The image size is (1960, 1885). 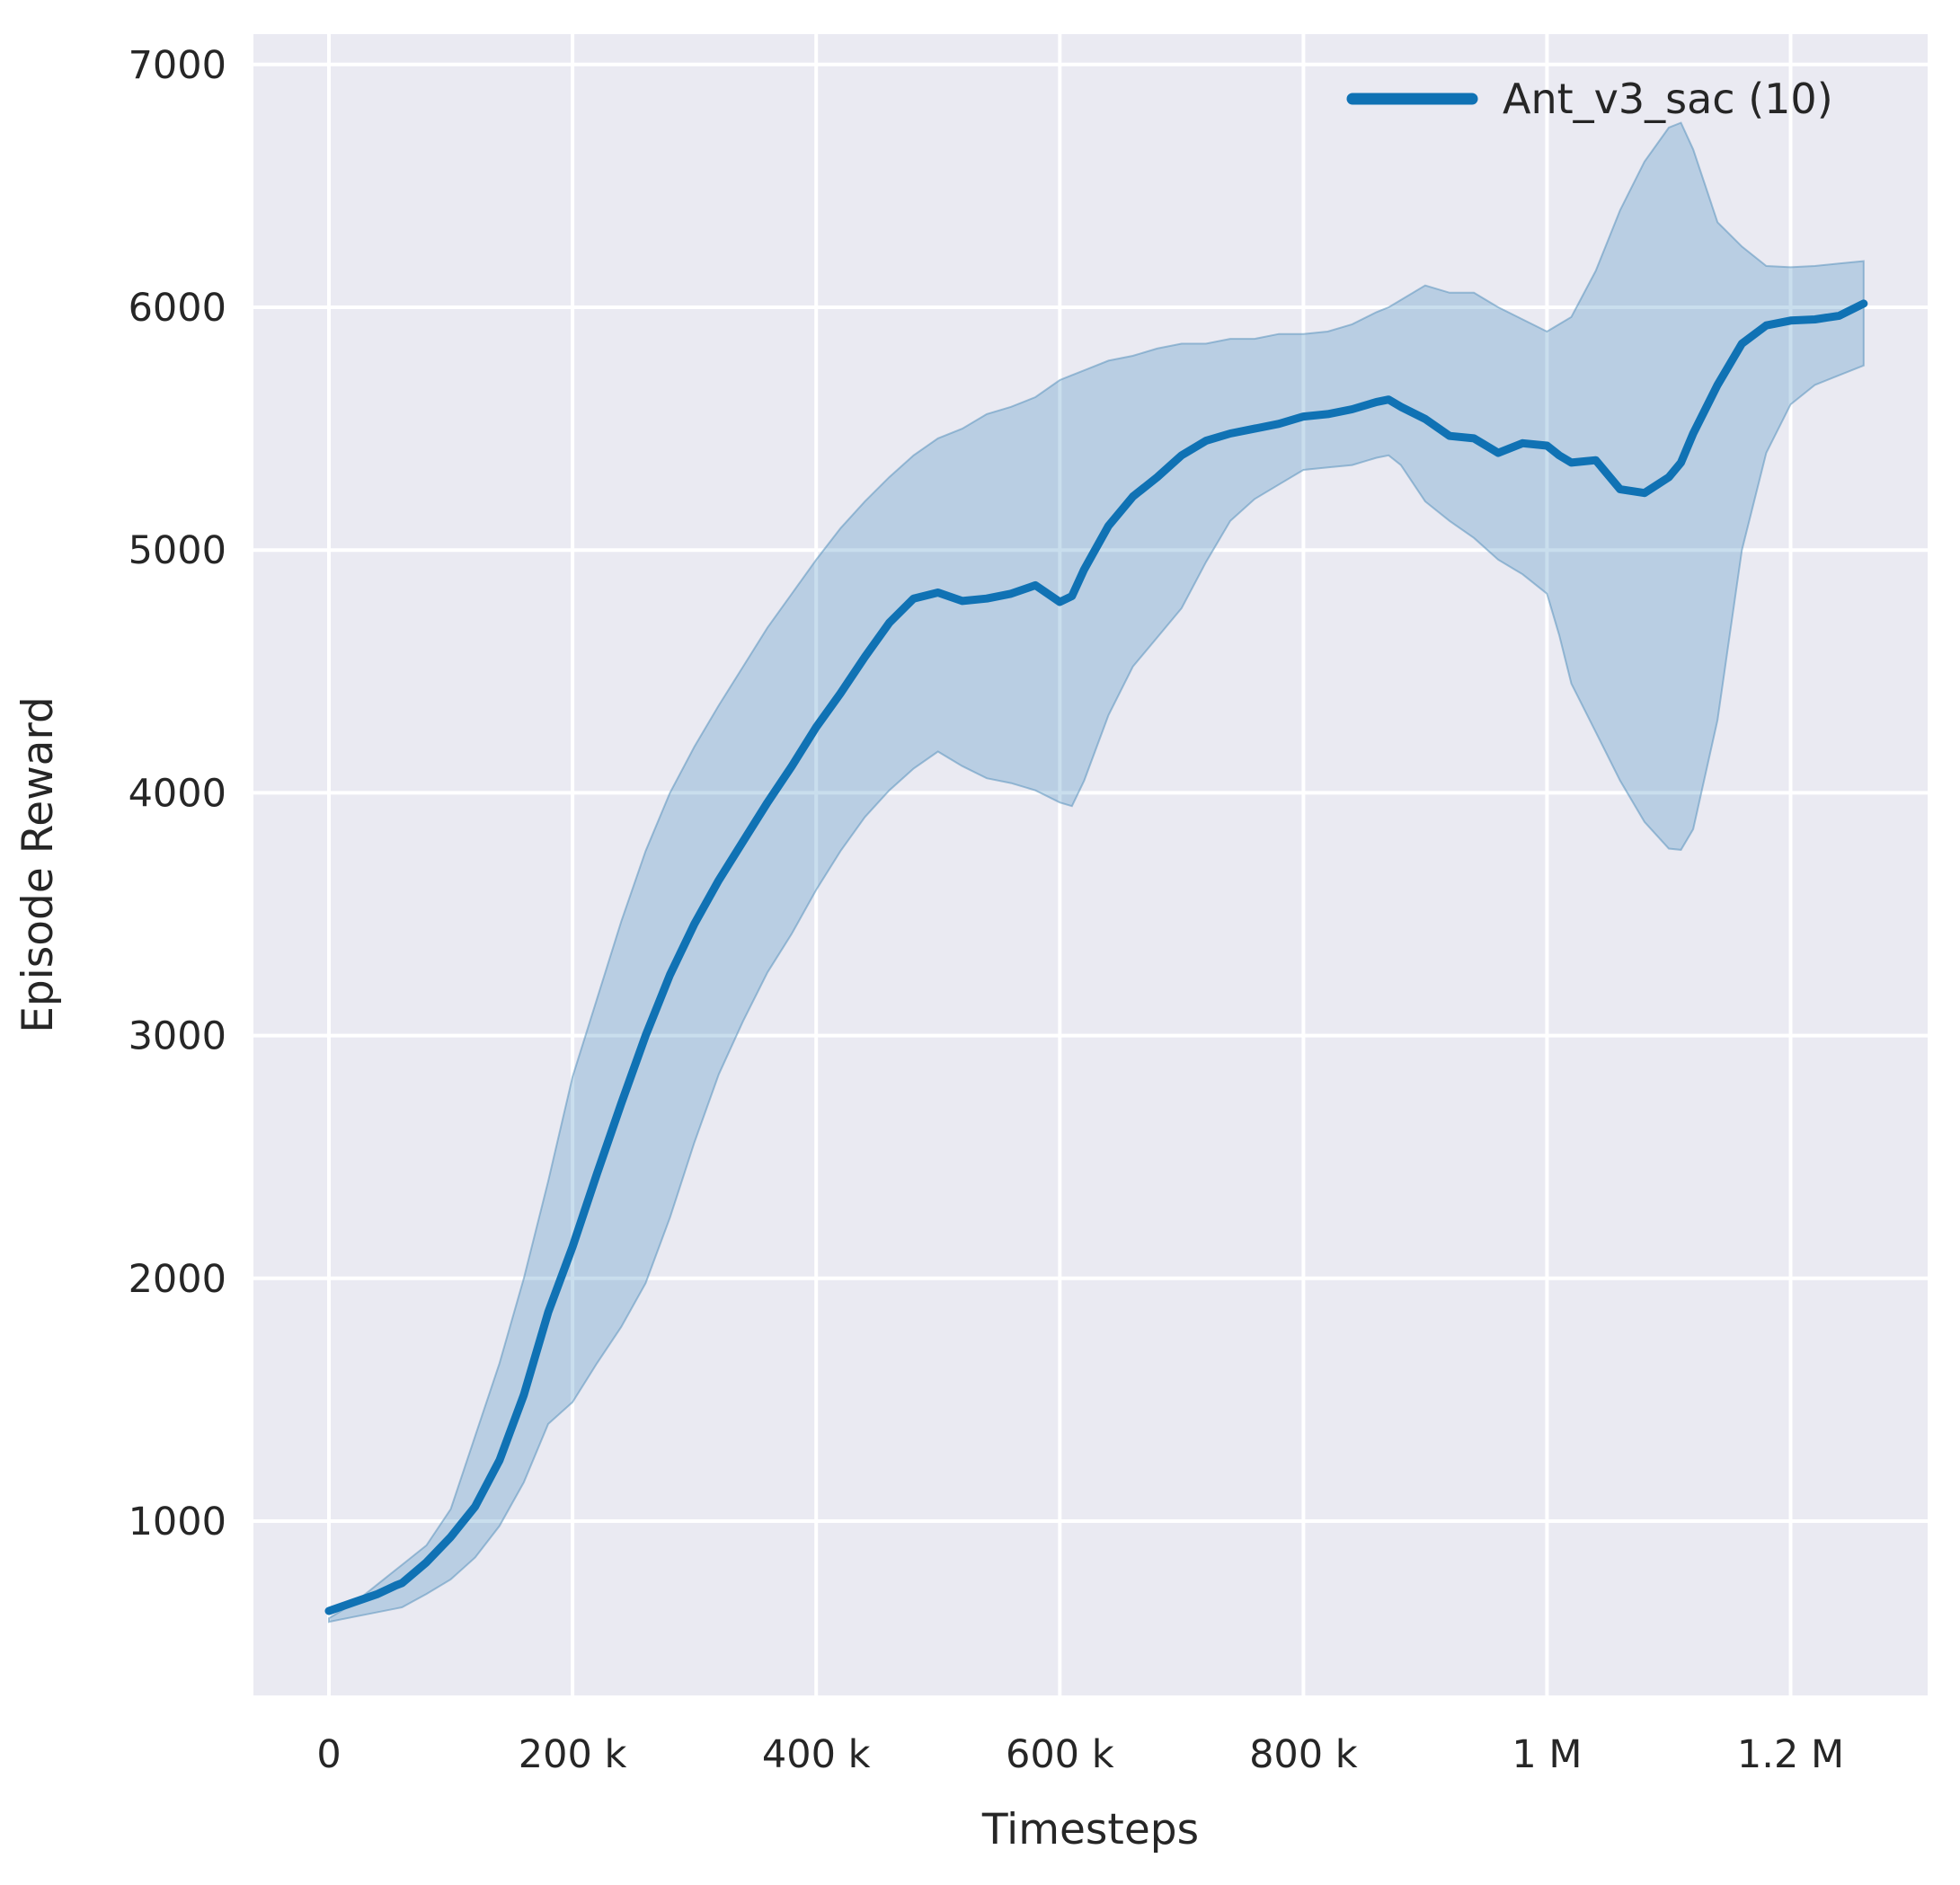 I want to click on x-tick-label: 800 k, so click(x=1304, y=1754).